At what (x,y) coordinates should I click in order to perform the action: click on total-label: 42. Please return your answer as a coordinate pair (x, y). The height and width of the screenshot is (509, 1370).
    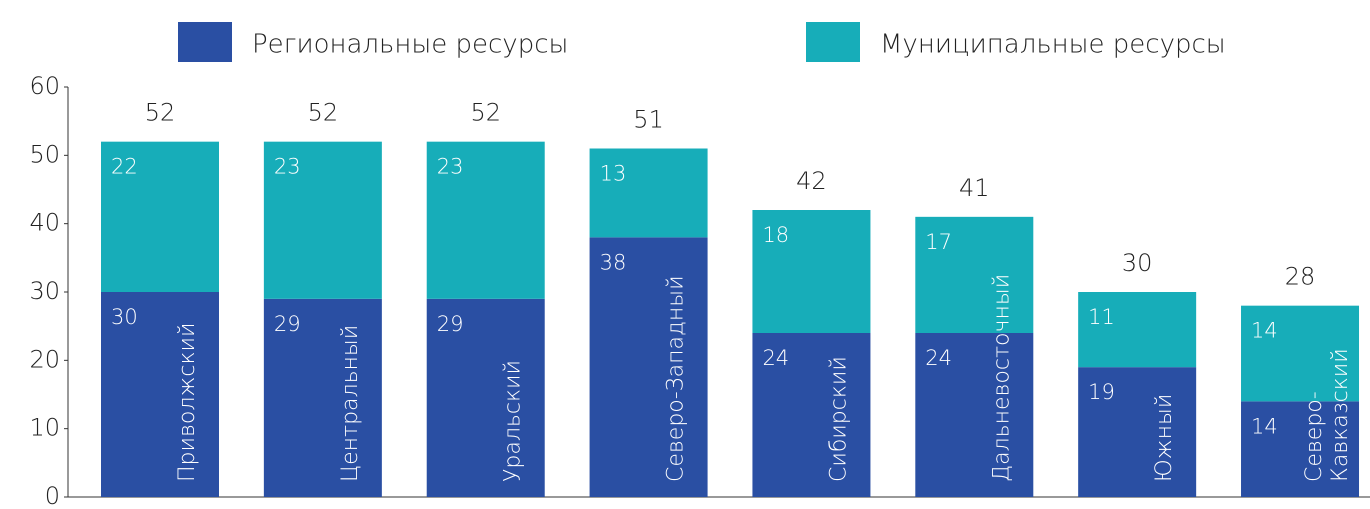
    Looking at the image, I should click on (811, 181).